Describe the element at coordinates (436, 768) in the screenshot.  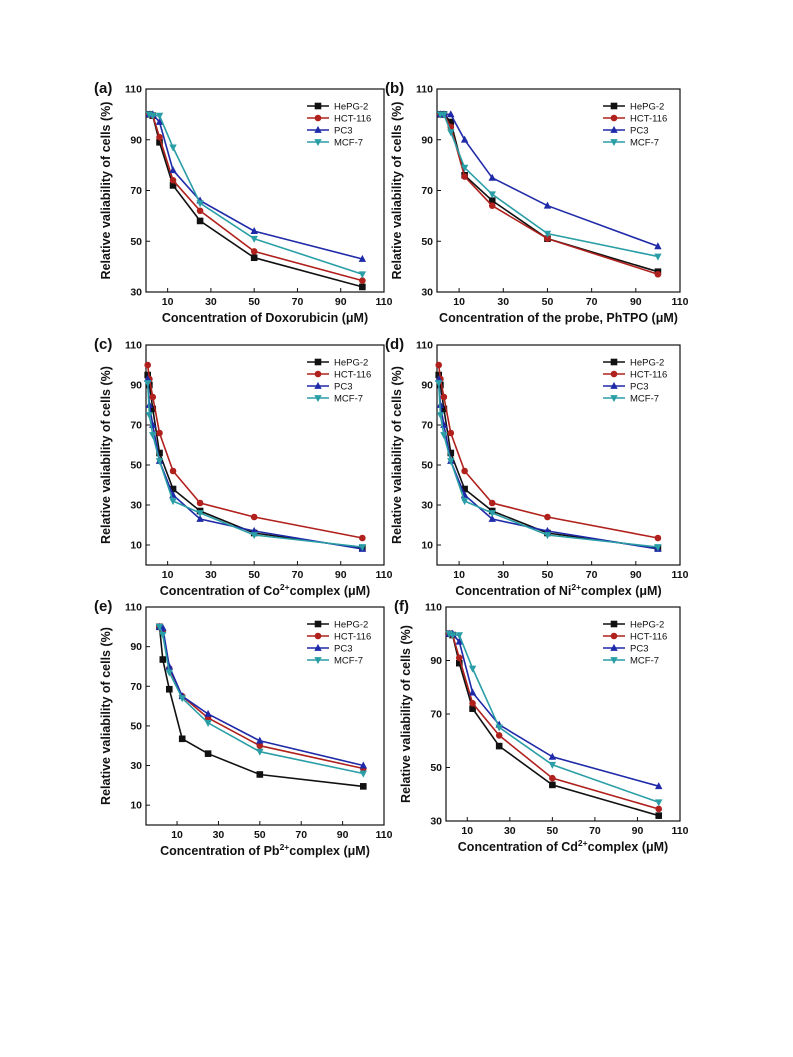
I see `y-tick-label: 50` at that location.